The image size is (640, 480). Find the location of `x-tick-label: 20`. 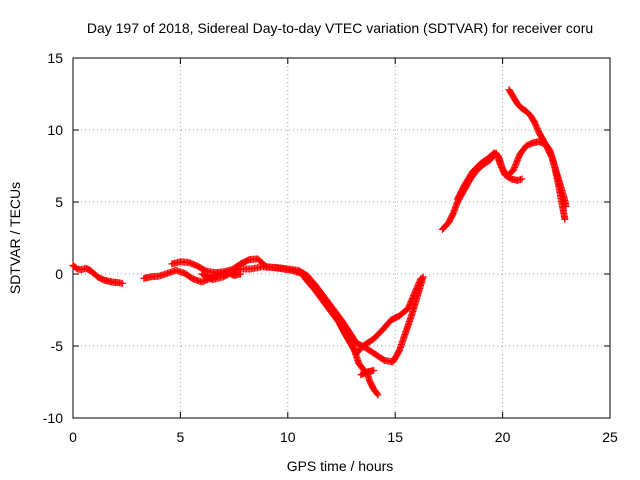

x-tick-label: 20 is located at coordinates (503, 437).